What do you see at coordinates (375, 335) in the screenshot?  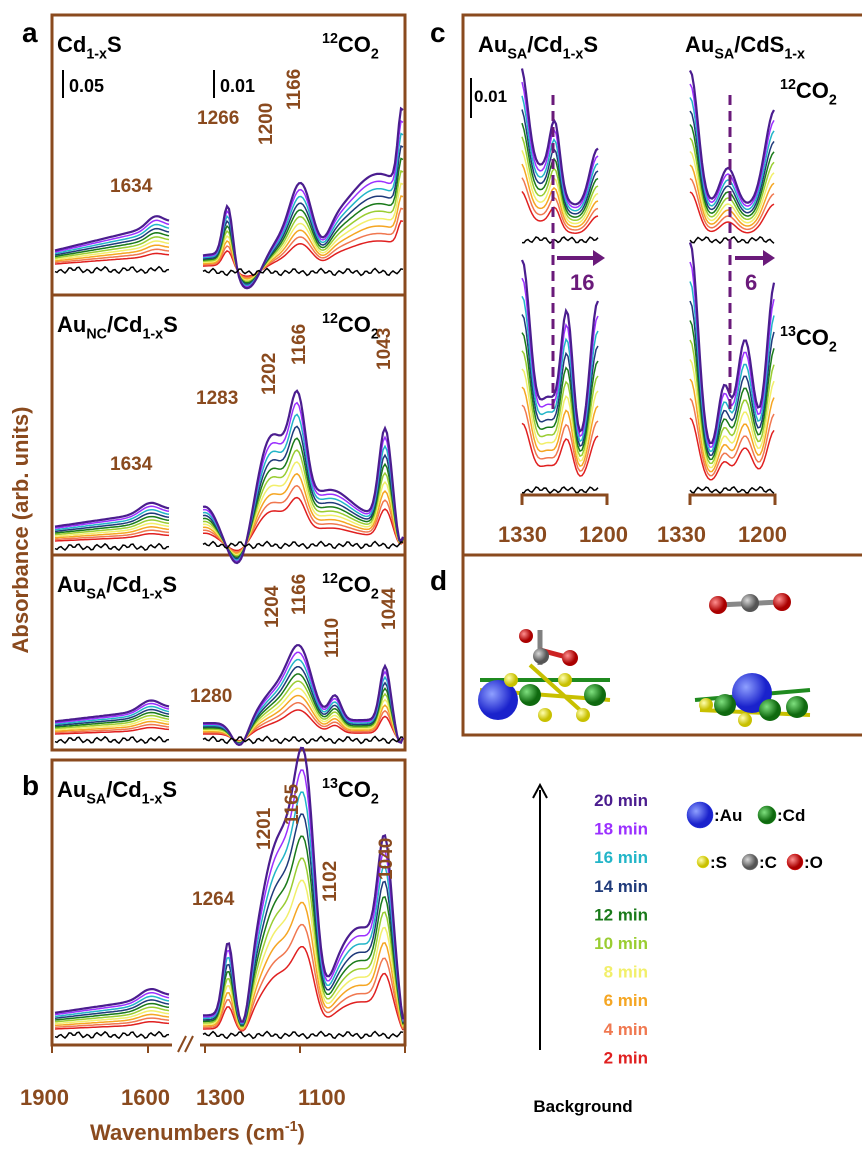 I see `text-part: 2` at bounding box center [375, 335].